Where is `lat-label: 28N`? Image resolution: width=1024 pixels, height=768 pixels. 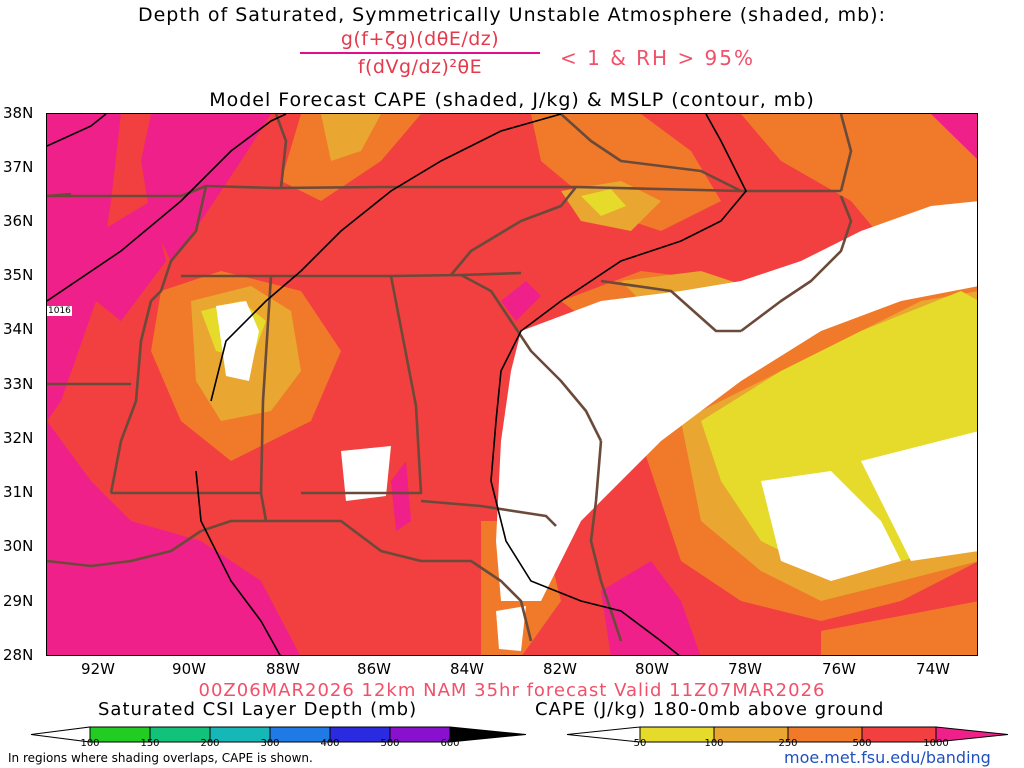
lat-label: 28N is located at coordinates (18, 655).